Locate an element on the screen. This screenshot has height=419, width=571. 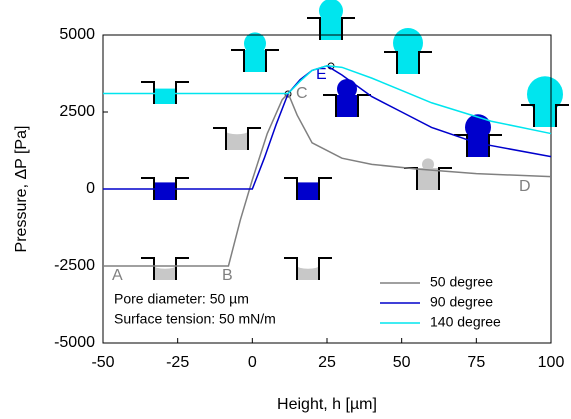
series-line is located at coordinates (327, 100).